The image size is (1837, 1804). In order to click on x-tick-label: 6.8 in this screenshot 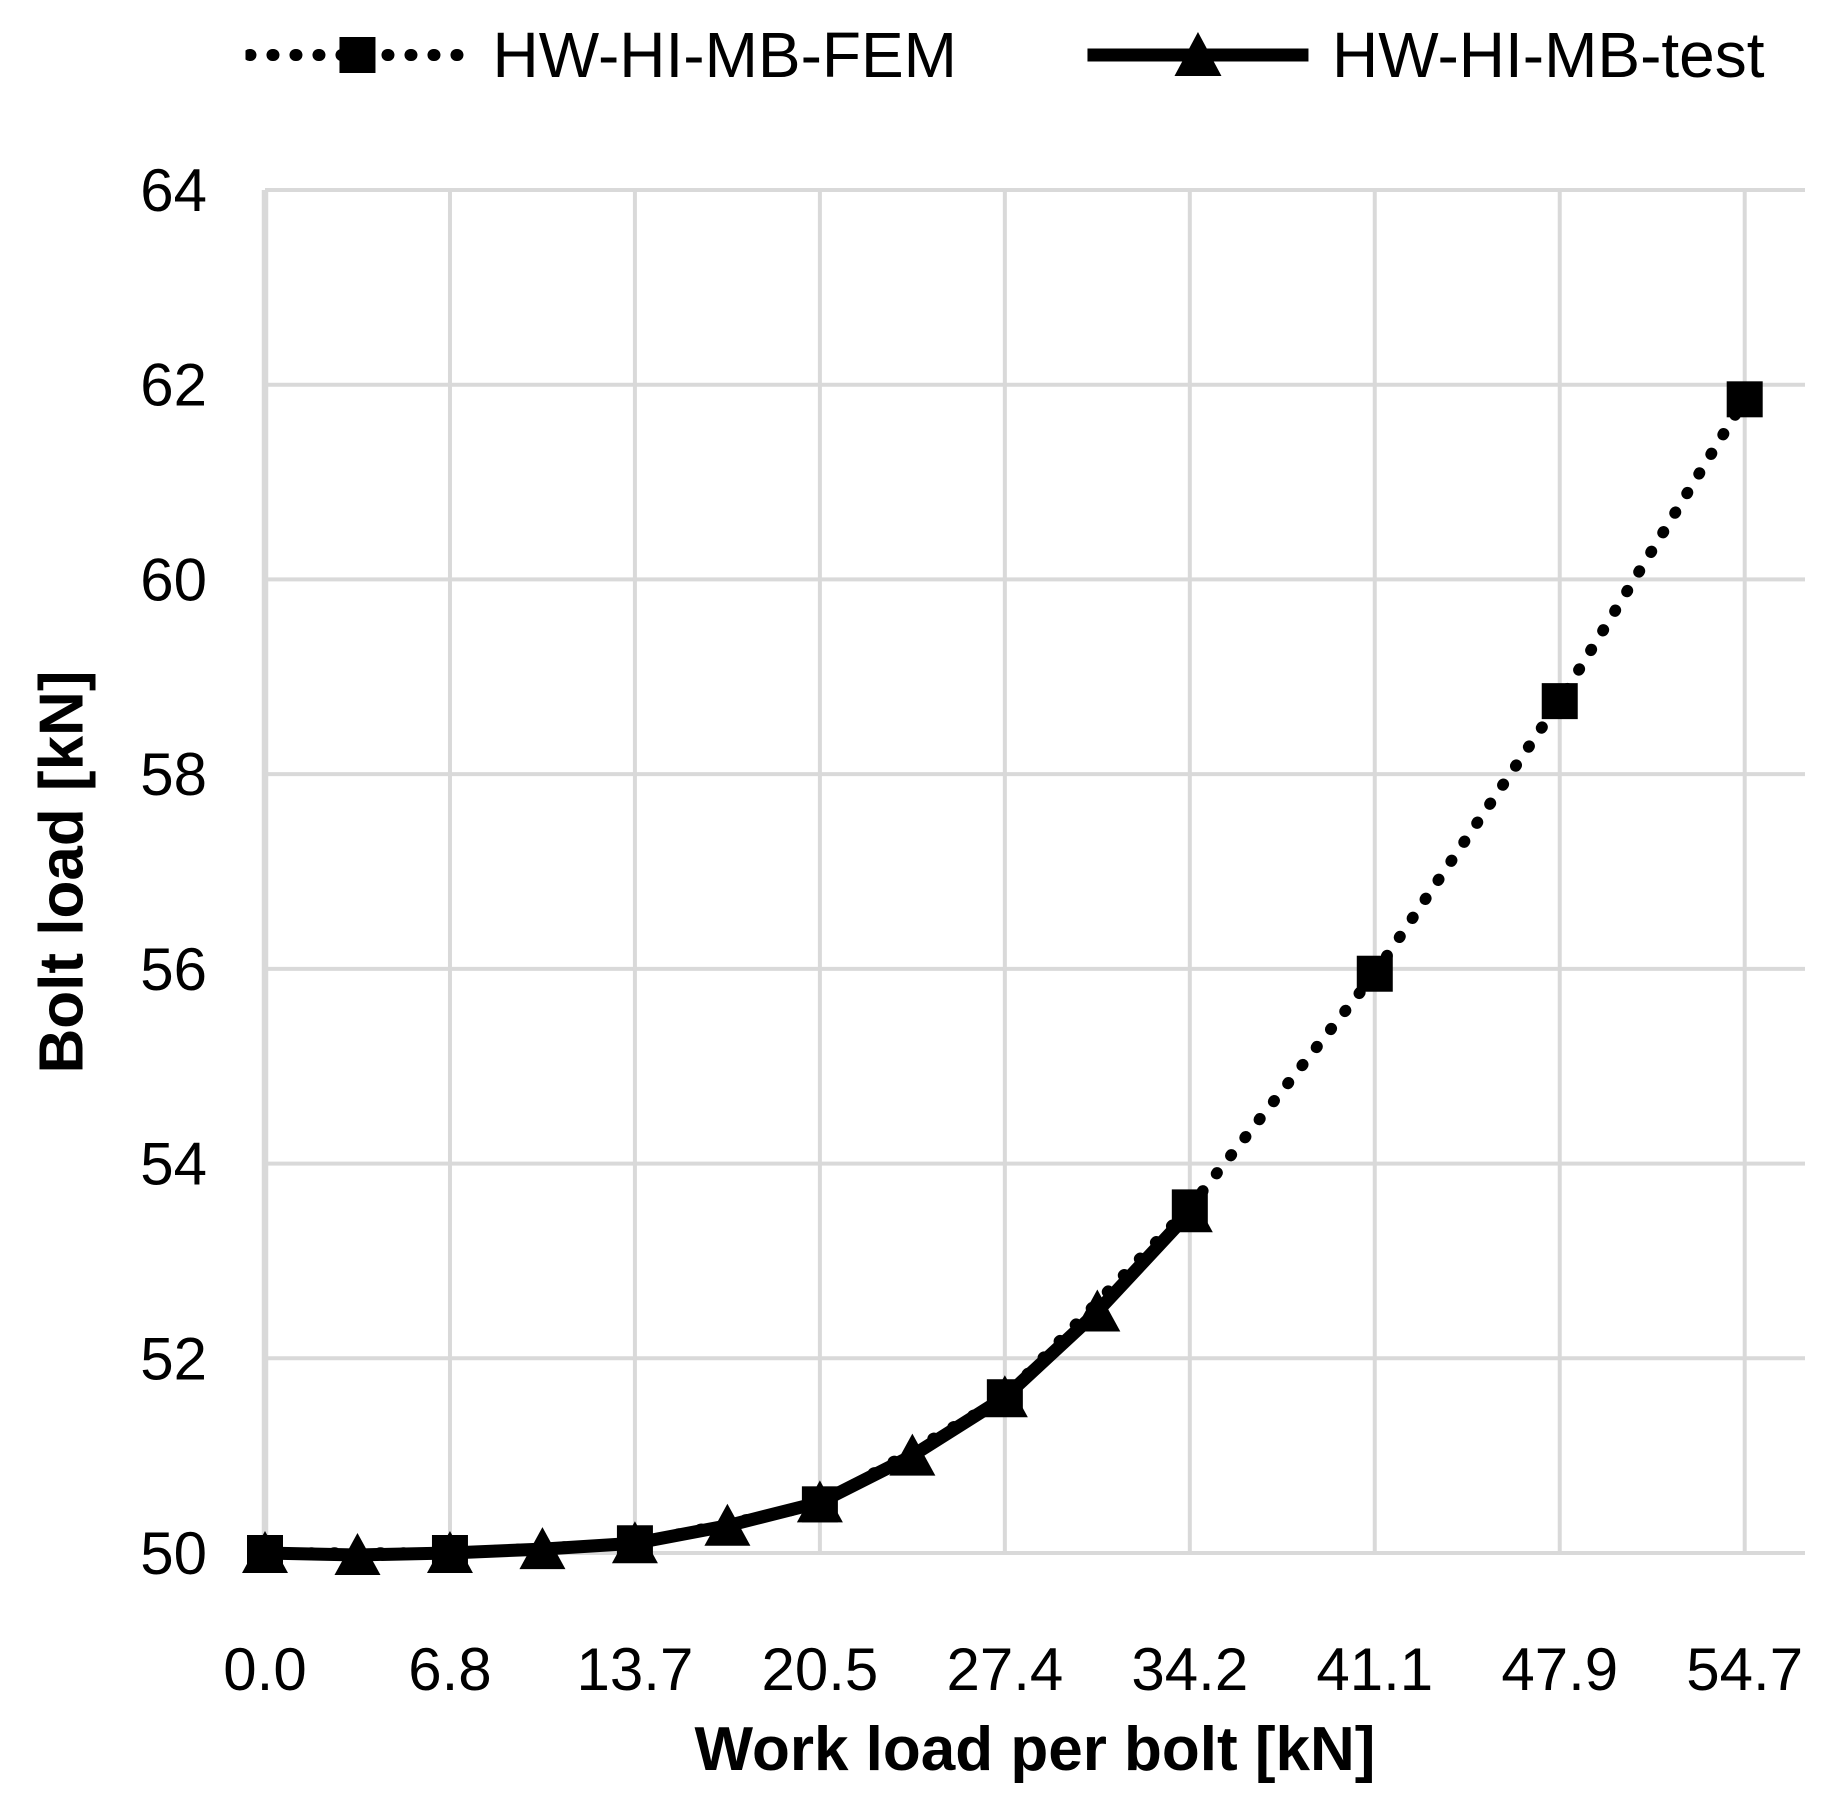, I will do `click(449, 1669)`.